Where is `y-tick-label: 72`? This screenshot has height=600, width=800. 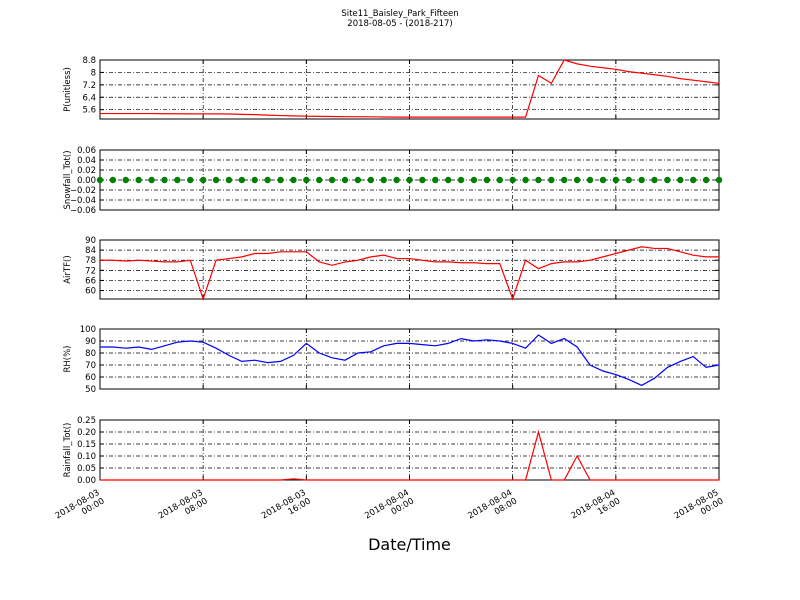
y-tick-label: 72 is located at coordinates (90, 271).